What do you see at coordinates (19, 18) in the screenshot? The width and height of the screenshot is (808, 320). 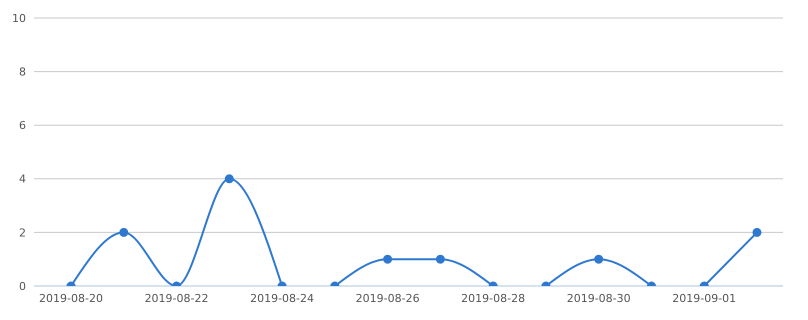 I see `y-tick-label: 10` at bounding box center [19, 18].